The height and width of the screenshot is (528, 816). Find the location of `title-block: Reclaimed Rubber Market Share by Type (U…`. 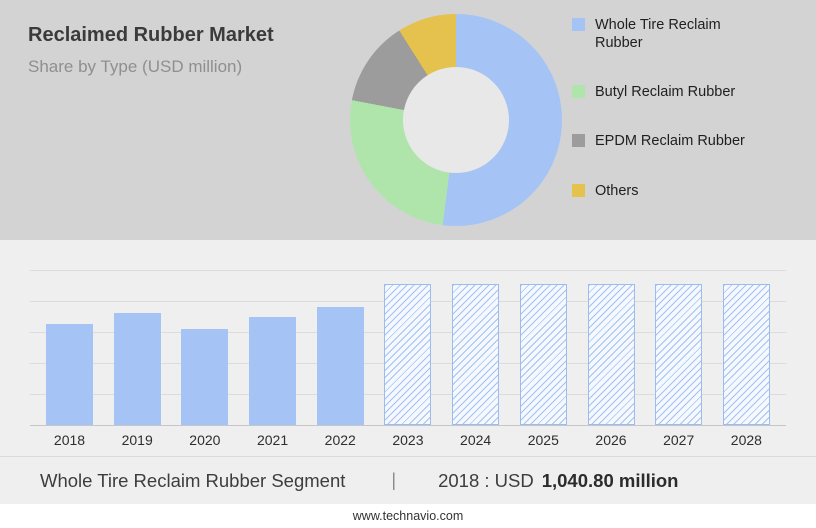

title-block: Reclaimed Rubber Market Share by Type (U… is located at coordinates (178, 50).